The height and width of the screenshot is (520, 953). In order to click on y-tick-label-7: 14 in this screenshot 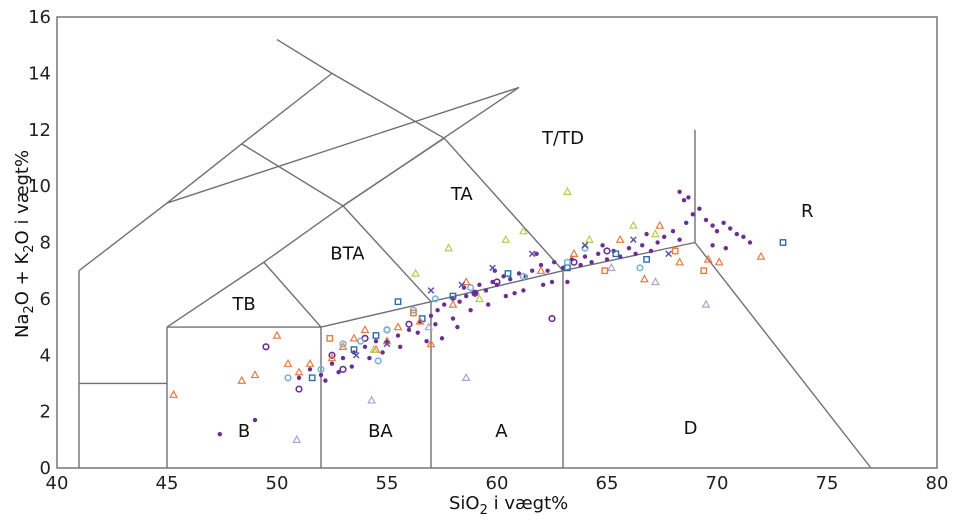, I will do `click(39, 73)`.